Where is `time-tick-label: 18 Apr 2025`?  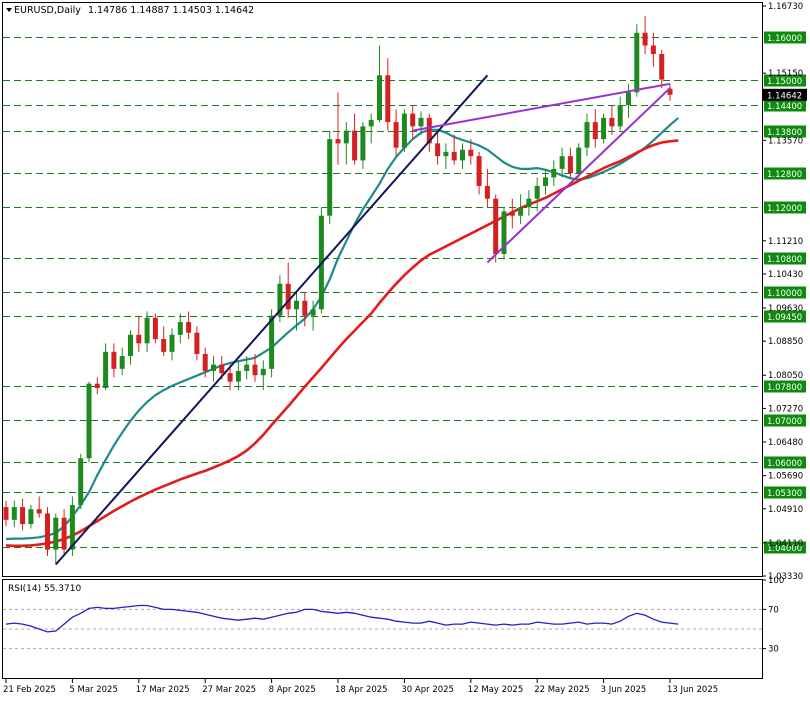 time-tick-label: 18 Apr 2025 is located at coordinates (361, 690).